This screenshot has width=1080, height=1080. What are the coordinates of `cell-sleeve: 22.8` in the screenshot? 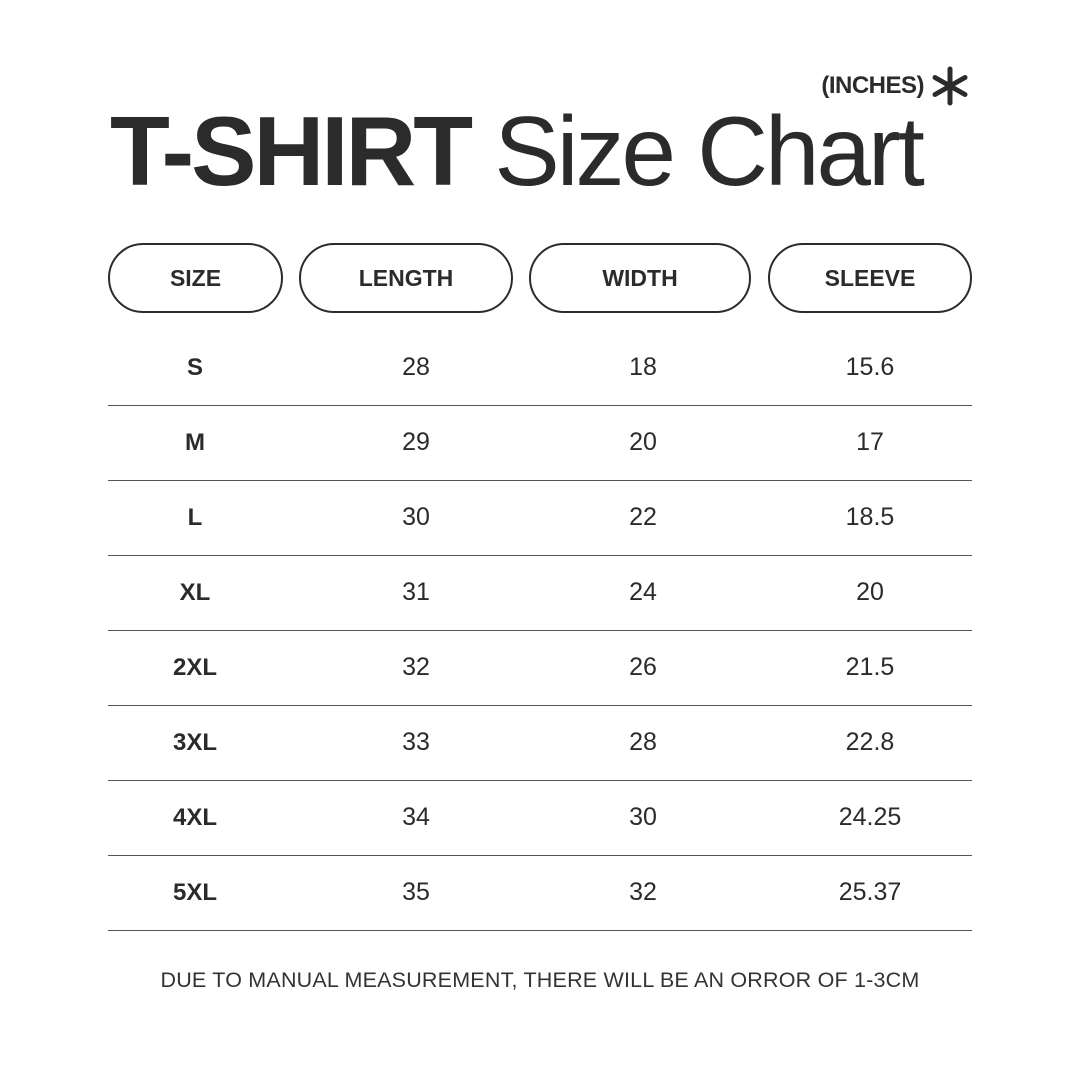 It's located at (870, 742).